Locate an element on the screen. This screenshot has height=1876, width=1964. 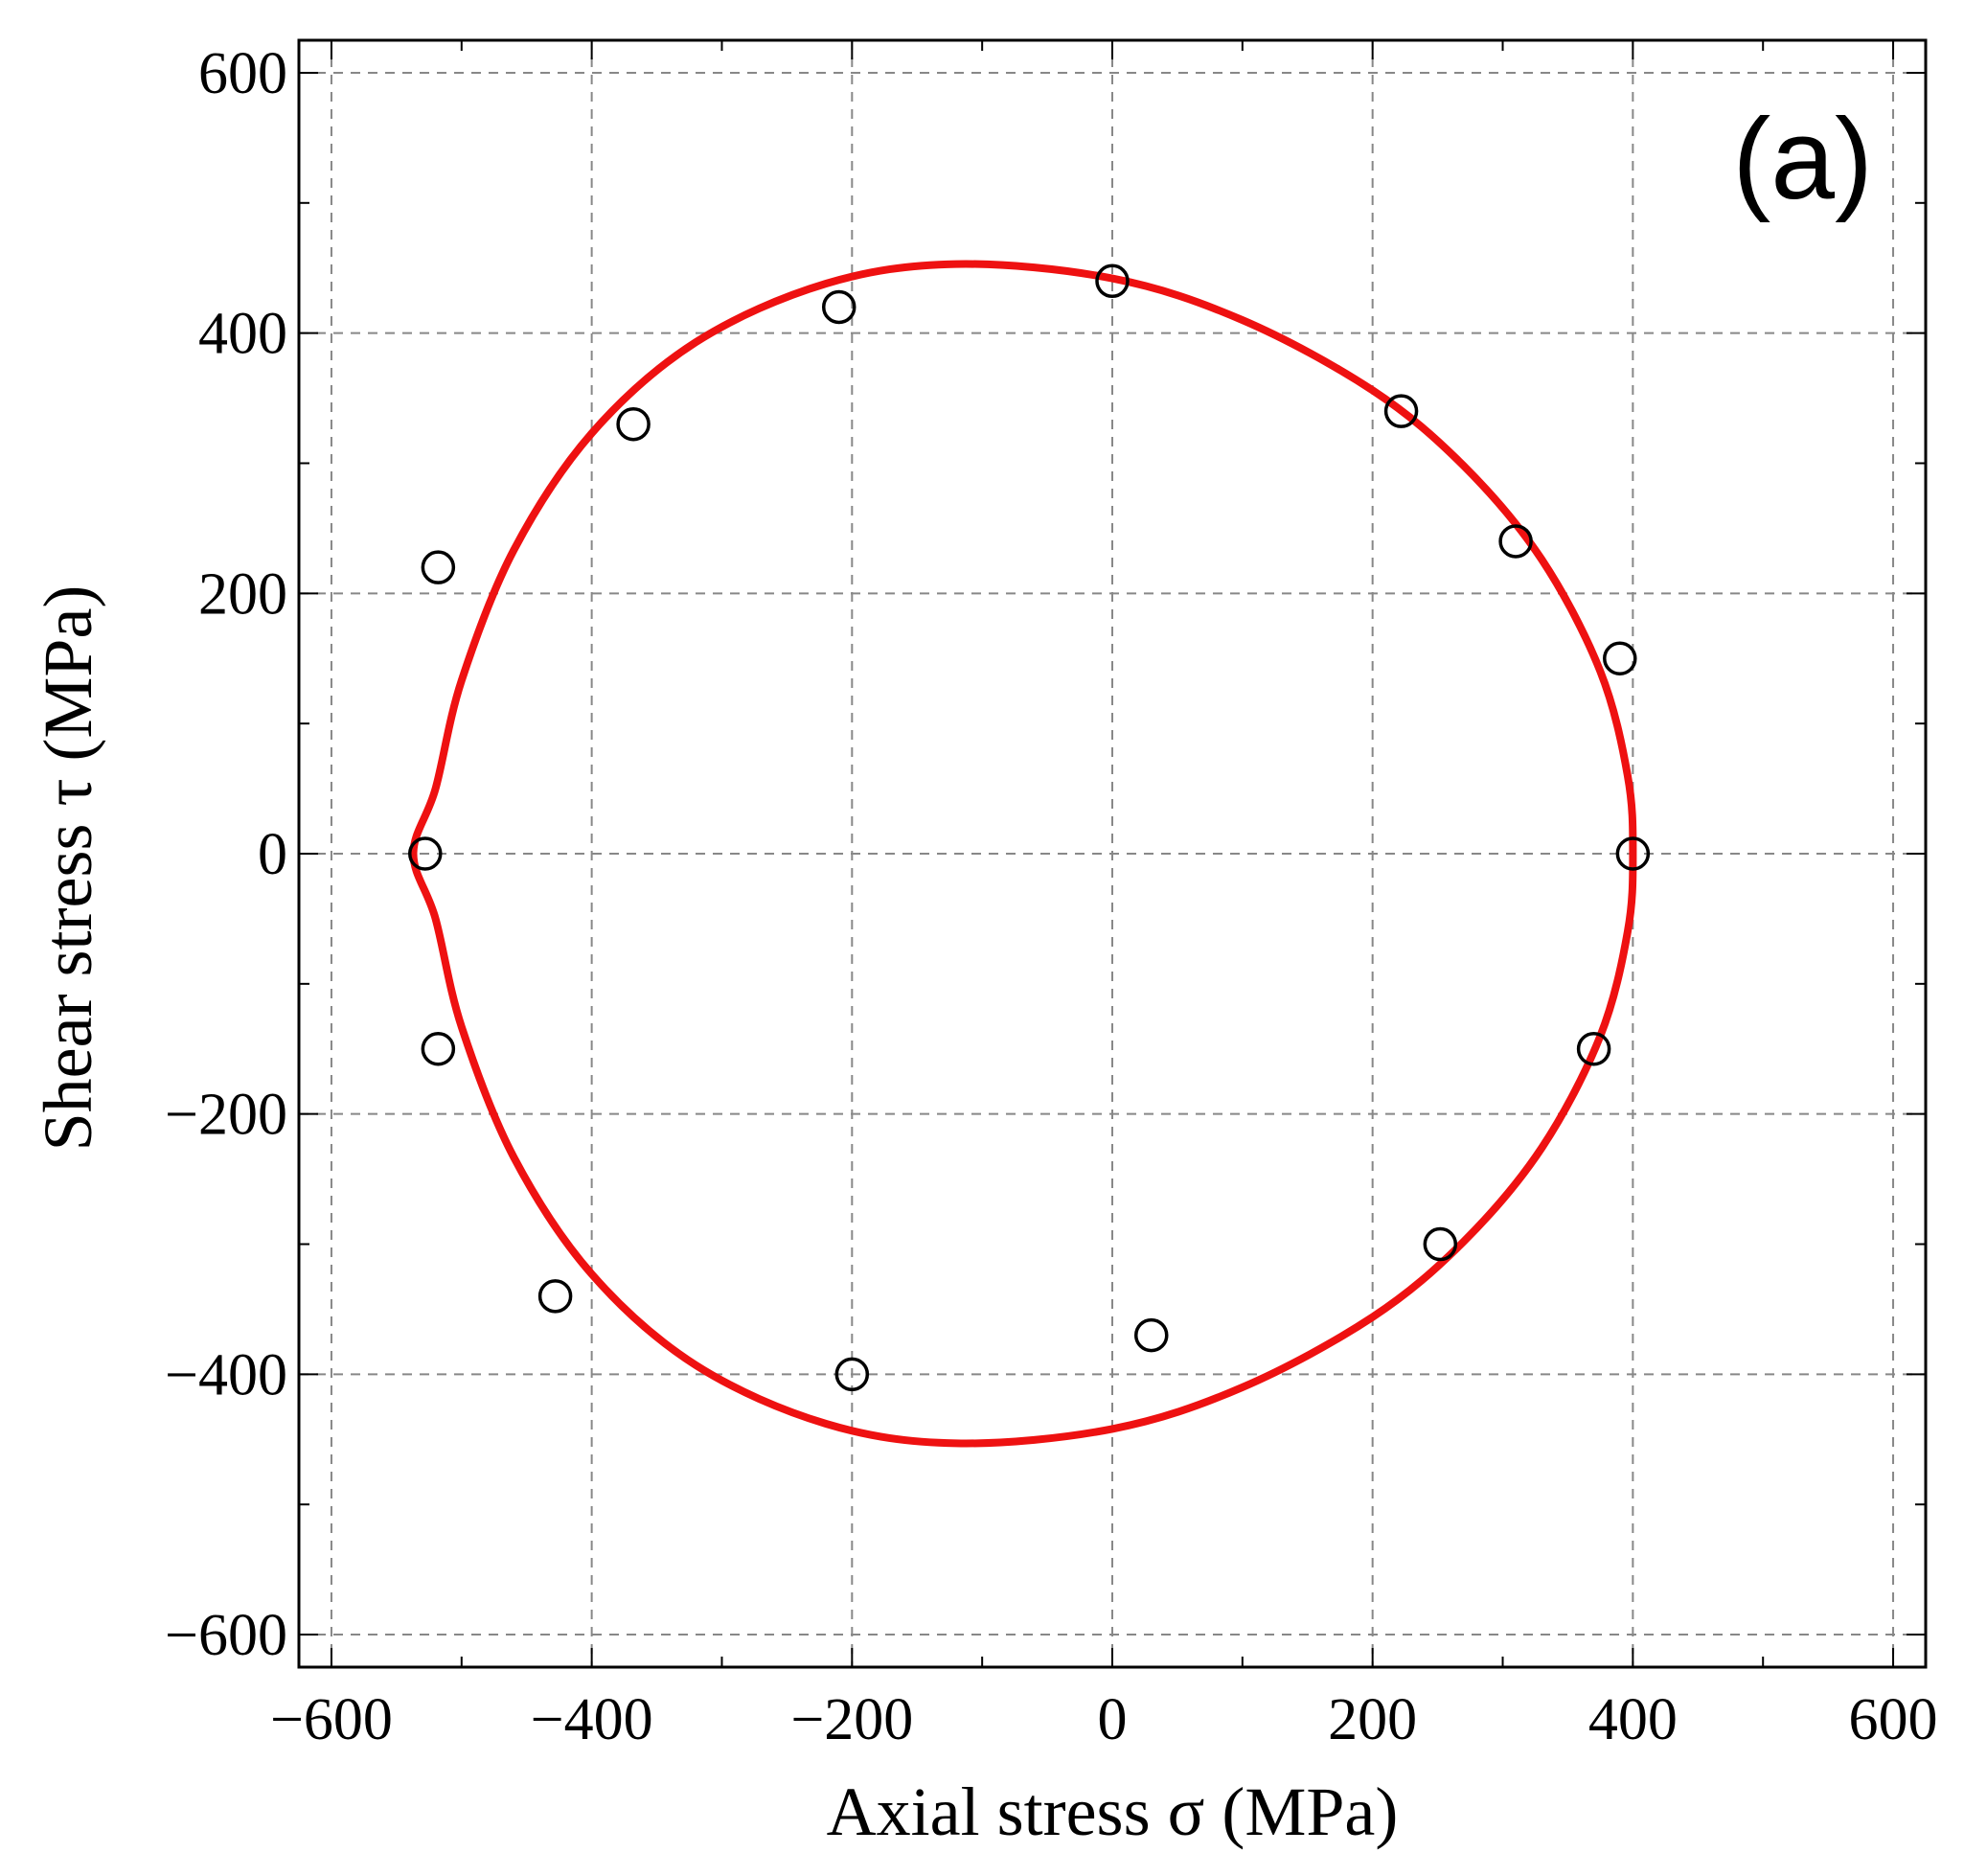
x-tick-label: 0 is located at coordinates (1113, 1719).